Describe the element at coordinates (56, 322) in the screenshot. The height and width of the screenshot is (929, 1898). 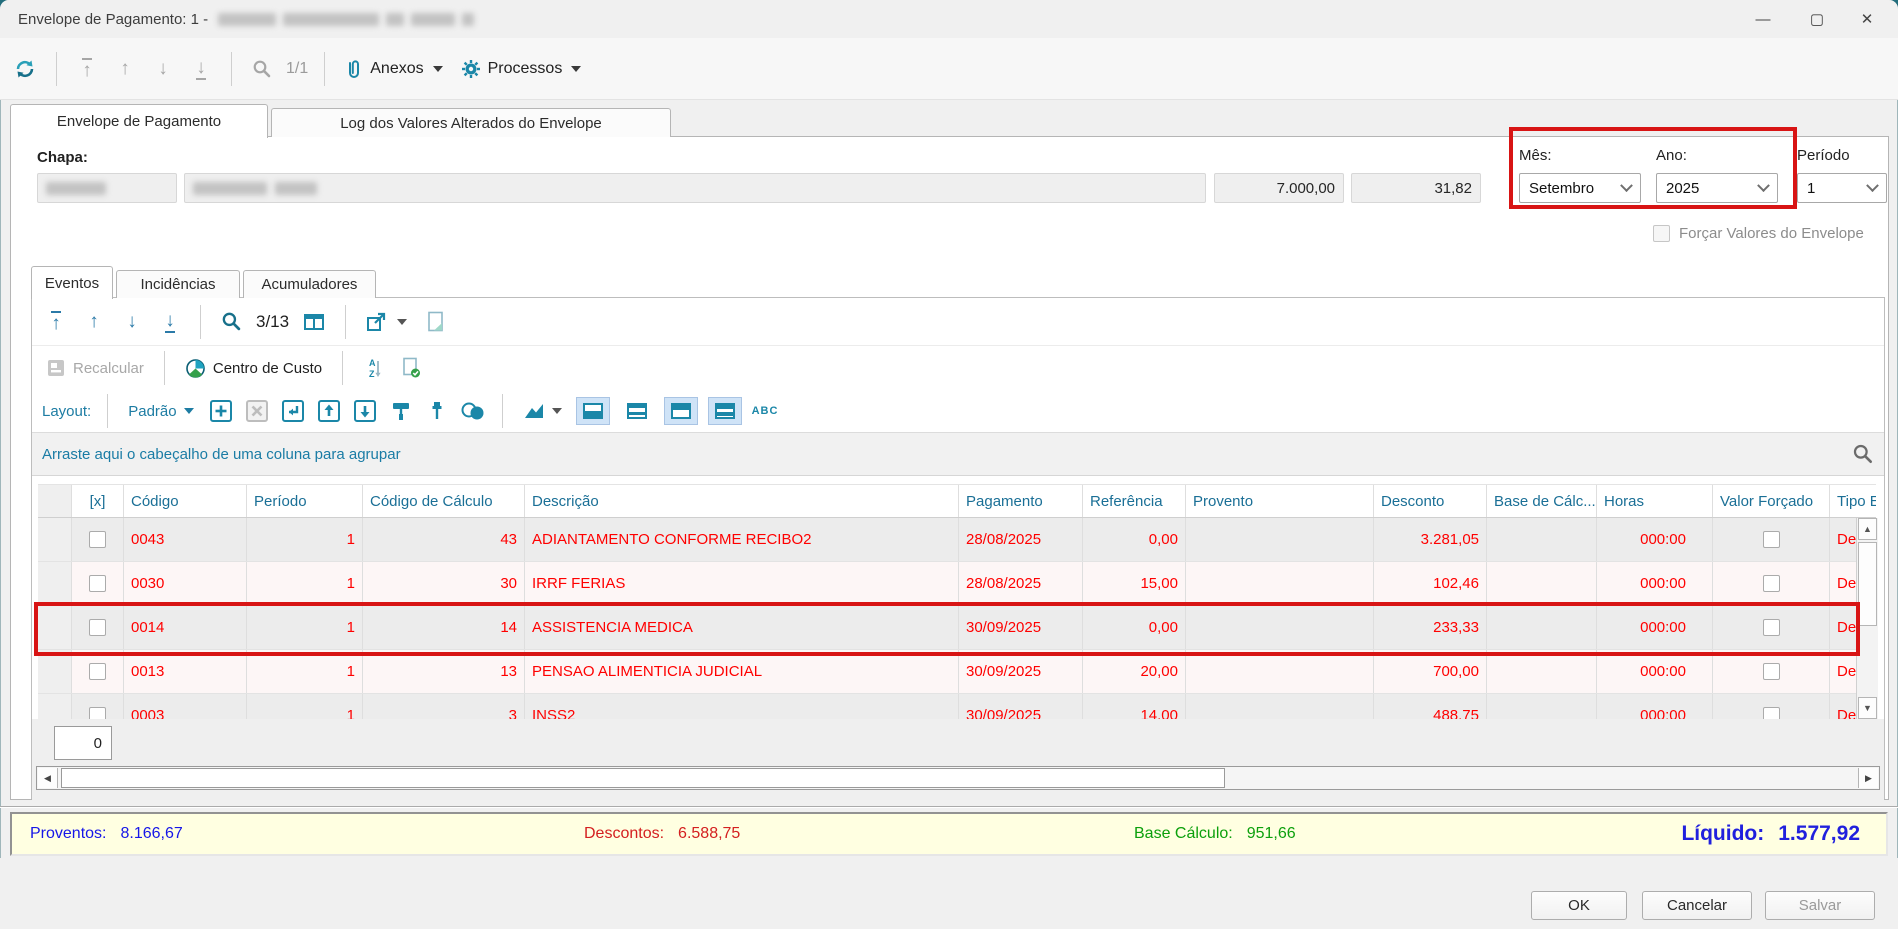
I see `grid-first-row-button: ↑` at that location.